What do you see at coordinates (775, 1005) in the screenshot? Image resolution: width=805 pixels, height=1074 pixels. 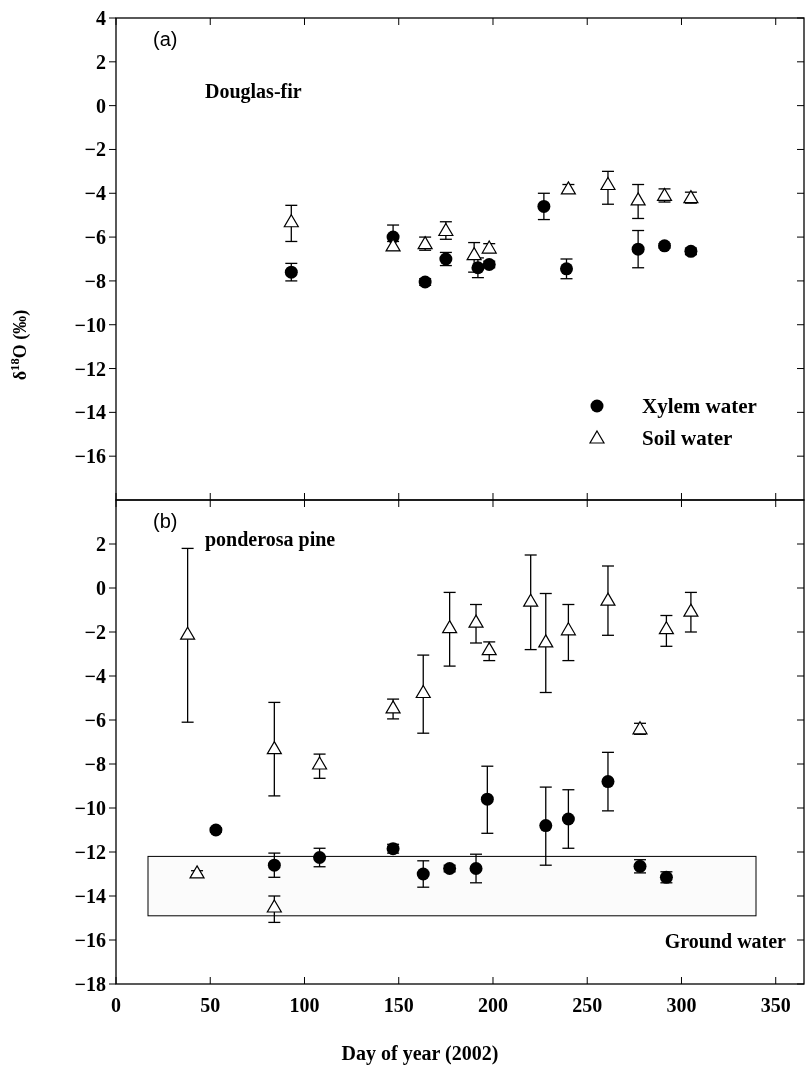 I see `x-tick-label: 350` at bounding box center [775, 1005].